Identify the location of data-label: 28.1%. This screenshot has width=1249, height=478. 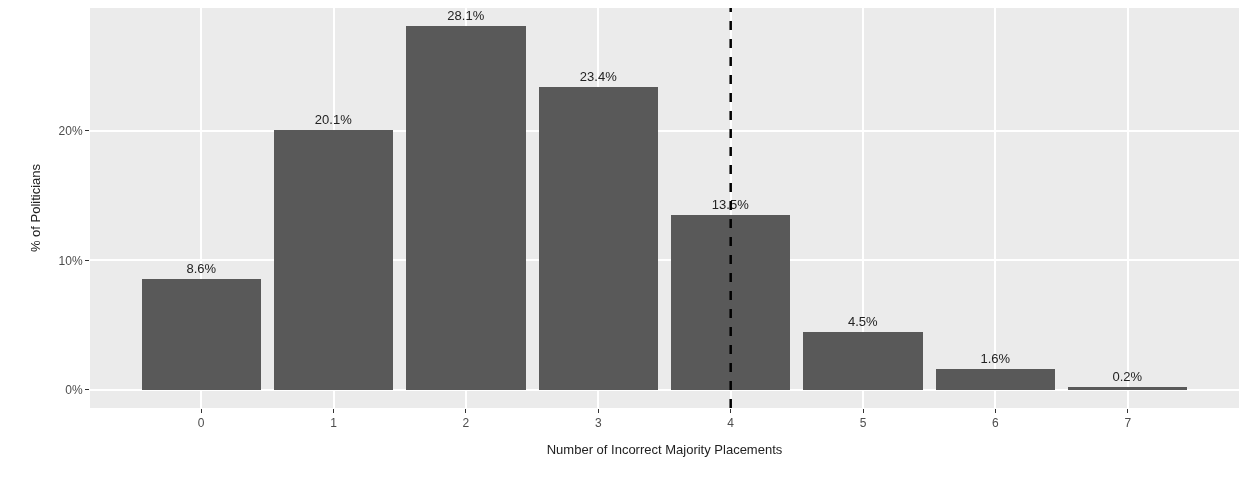
(466, 15).